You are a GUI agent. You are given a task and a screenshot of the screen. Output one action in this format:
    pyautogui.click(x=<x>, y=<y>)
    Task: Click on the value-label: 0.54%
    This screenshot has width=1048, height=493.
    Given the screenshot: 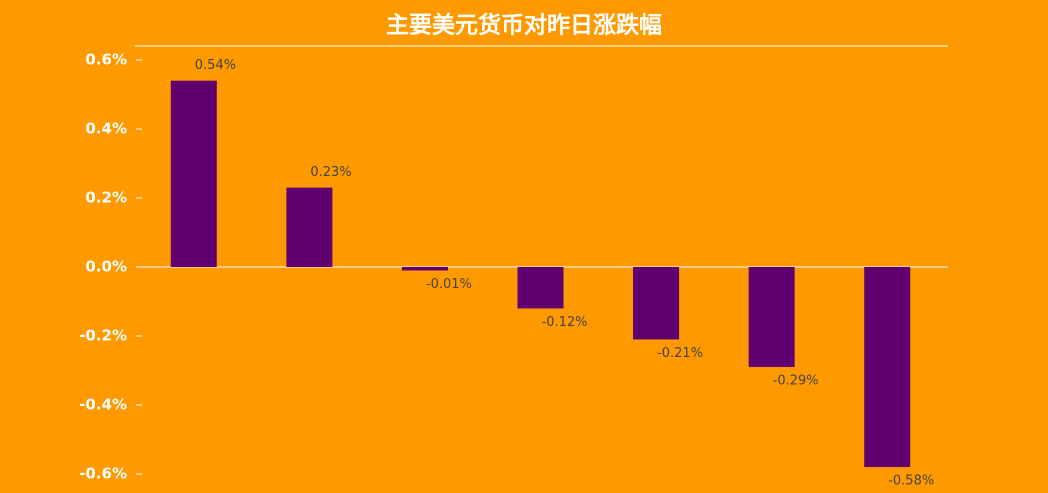 What is the action you would take?
    pyautogui.click(x=215, y=65)
    